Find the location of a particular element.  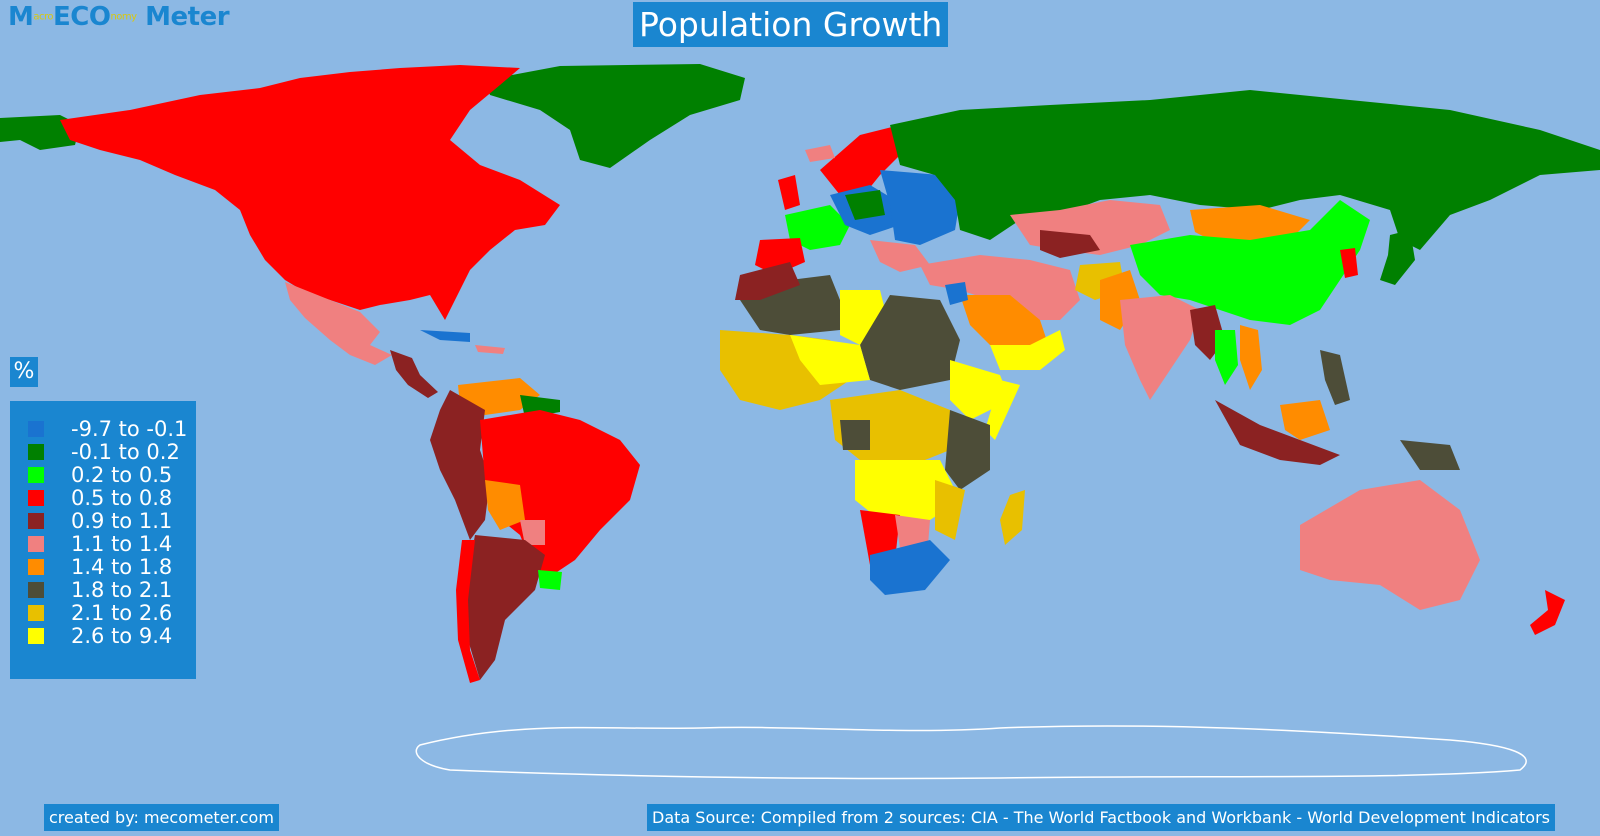

region-brazil is located at coordinates (560, 495).